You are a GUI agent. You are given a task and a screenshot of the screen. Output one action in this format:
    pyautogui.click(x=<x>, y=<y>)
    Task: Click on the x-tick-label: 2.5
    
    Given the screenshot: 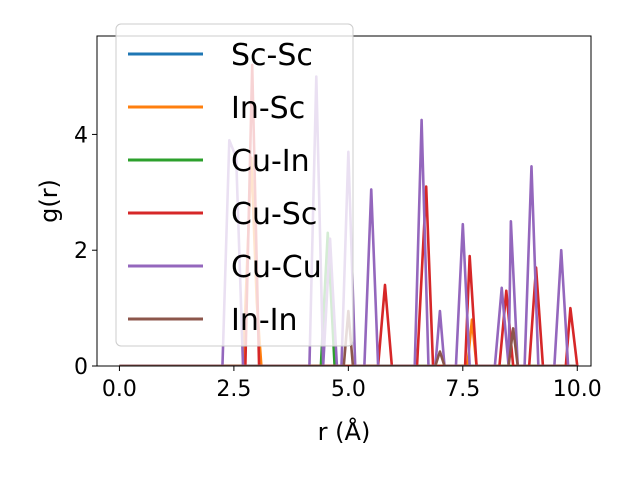 What is the action you would take?
    pyautogui.click(x=233, y=389)
    